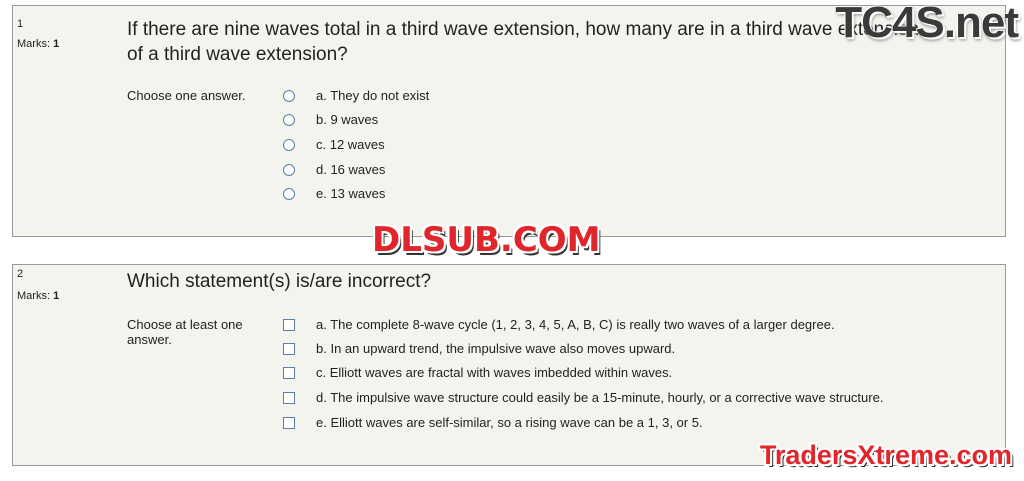 The width and height of the screenshot is (1024, 481). What do you see at coordinates (373, 95) in the screenshot?
I see `option-label: a. They do not exist` at bounding box center [373, 95].